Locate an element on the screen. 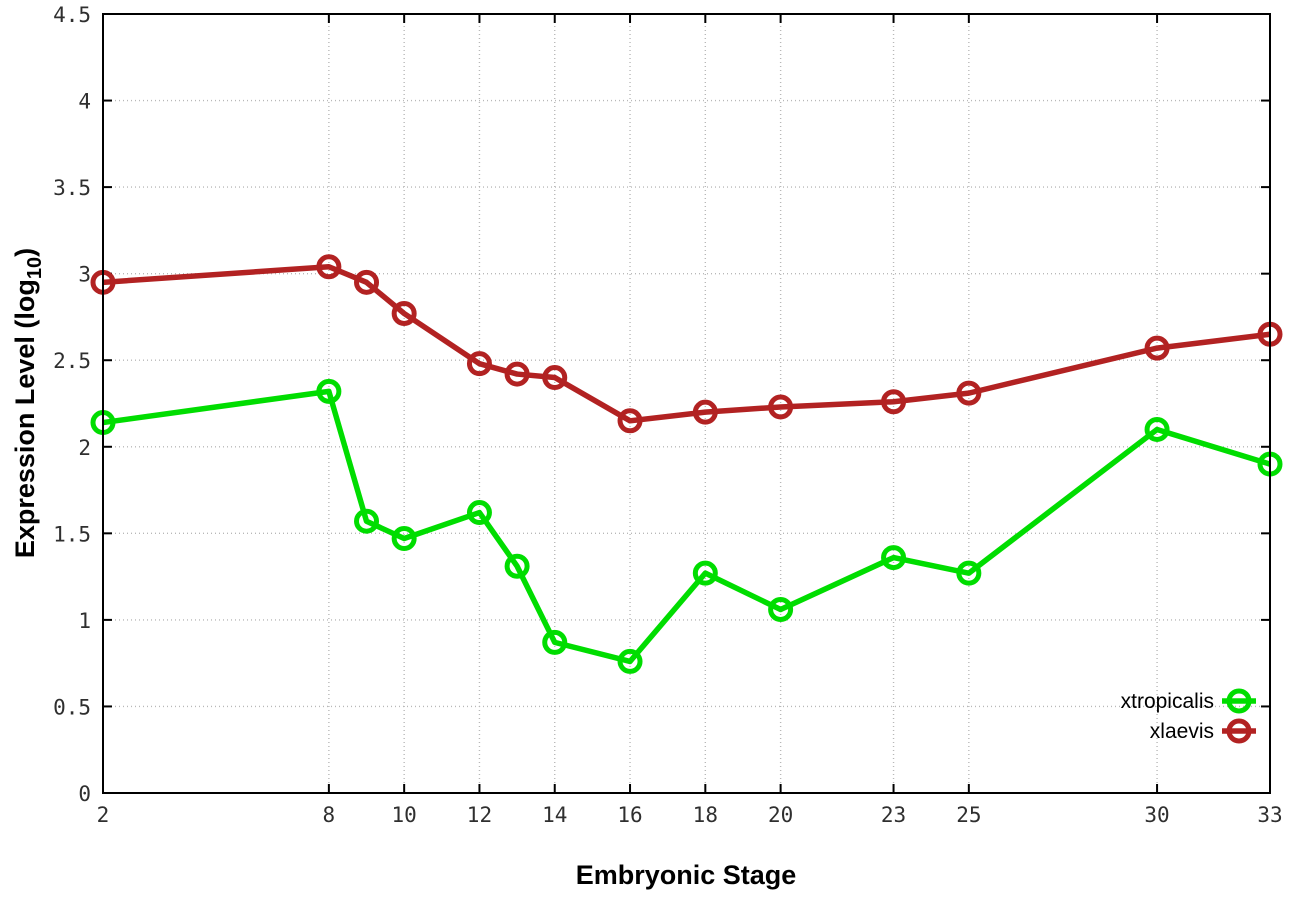 Image resolution: width=1296 pixels, height=907 pixels. x-tick-label: 2 is located at coordinates (103, 815).